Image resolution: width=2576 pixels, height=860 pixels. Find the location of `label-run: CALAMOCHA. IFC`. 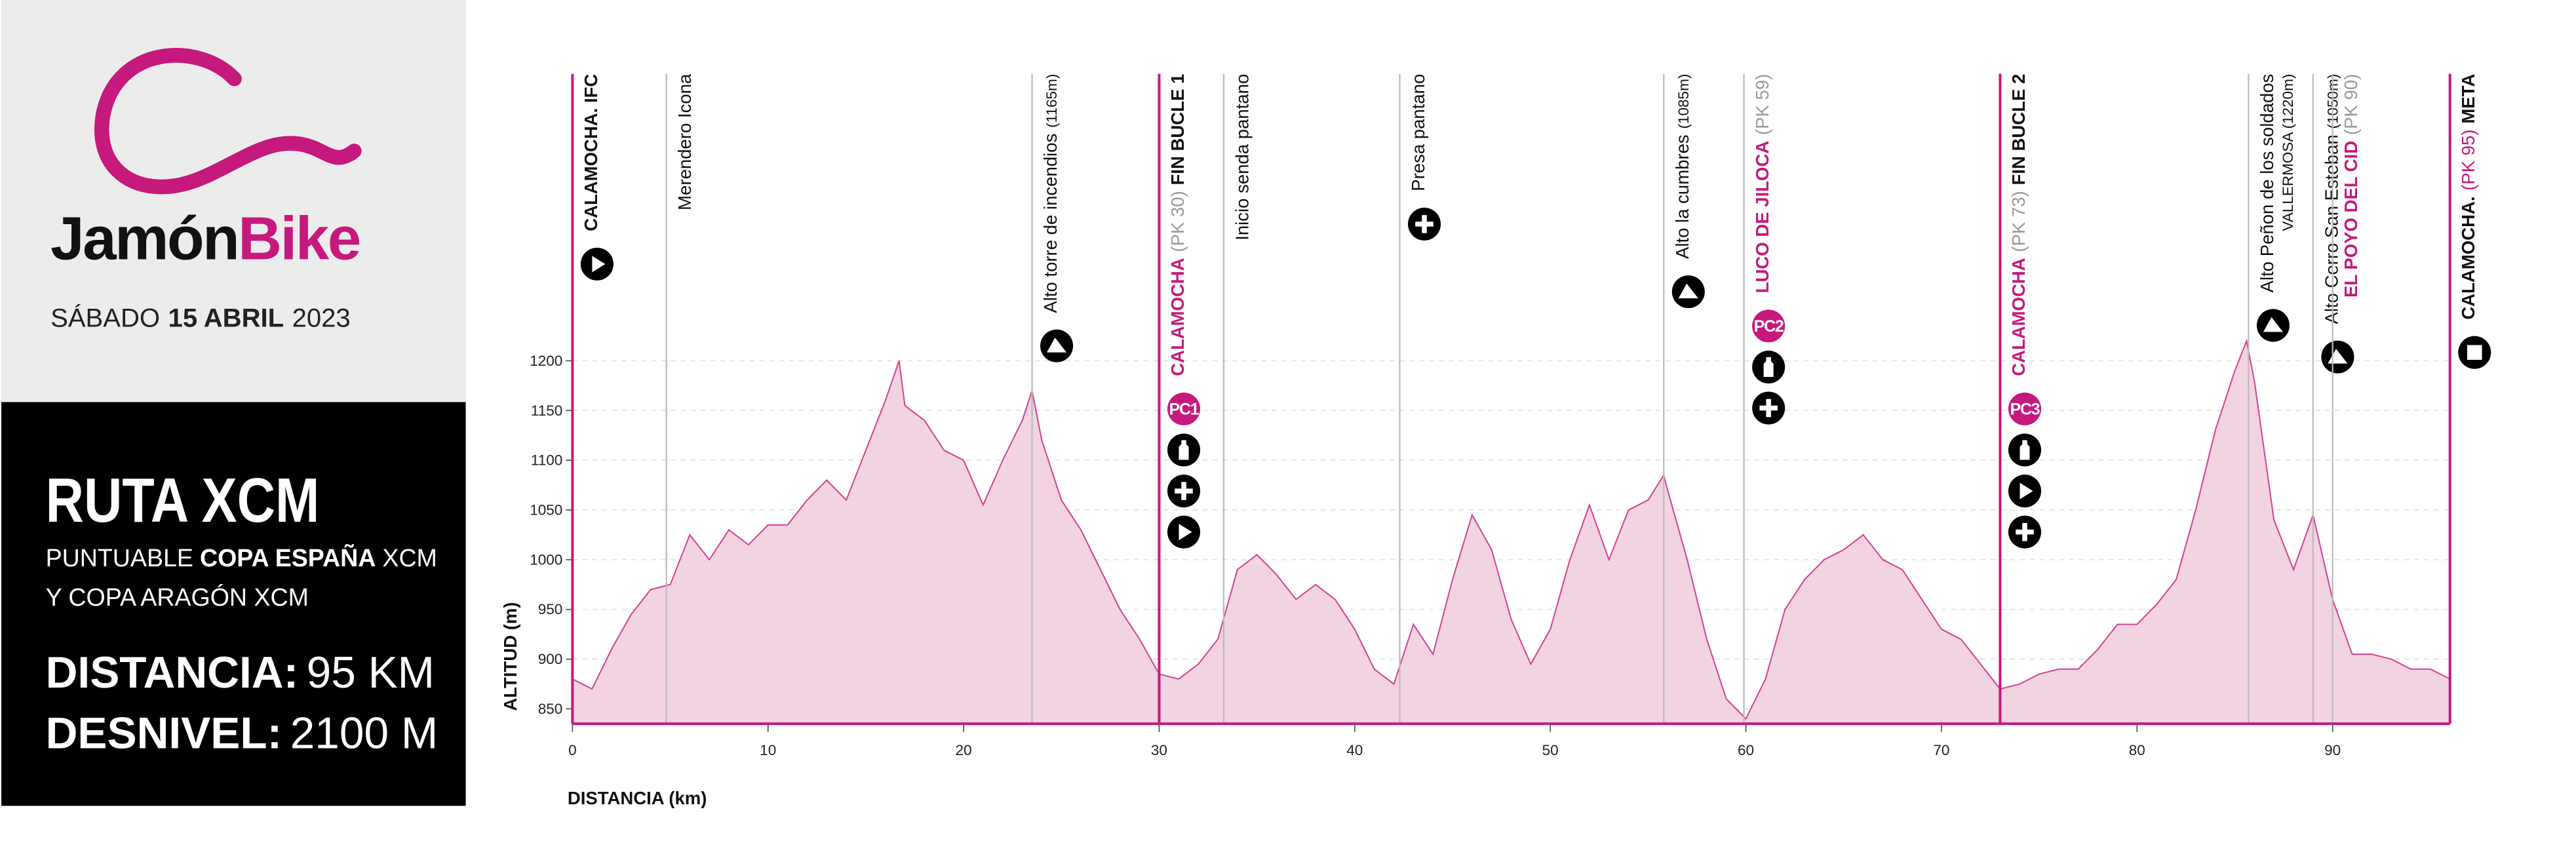

label-run: CALAMOCHA. IFC is located at coordinates (591, 153).